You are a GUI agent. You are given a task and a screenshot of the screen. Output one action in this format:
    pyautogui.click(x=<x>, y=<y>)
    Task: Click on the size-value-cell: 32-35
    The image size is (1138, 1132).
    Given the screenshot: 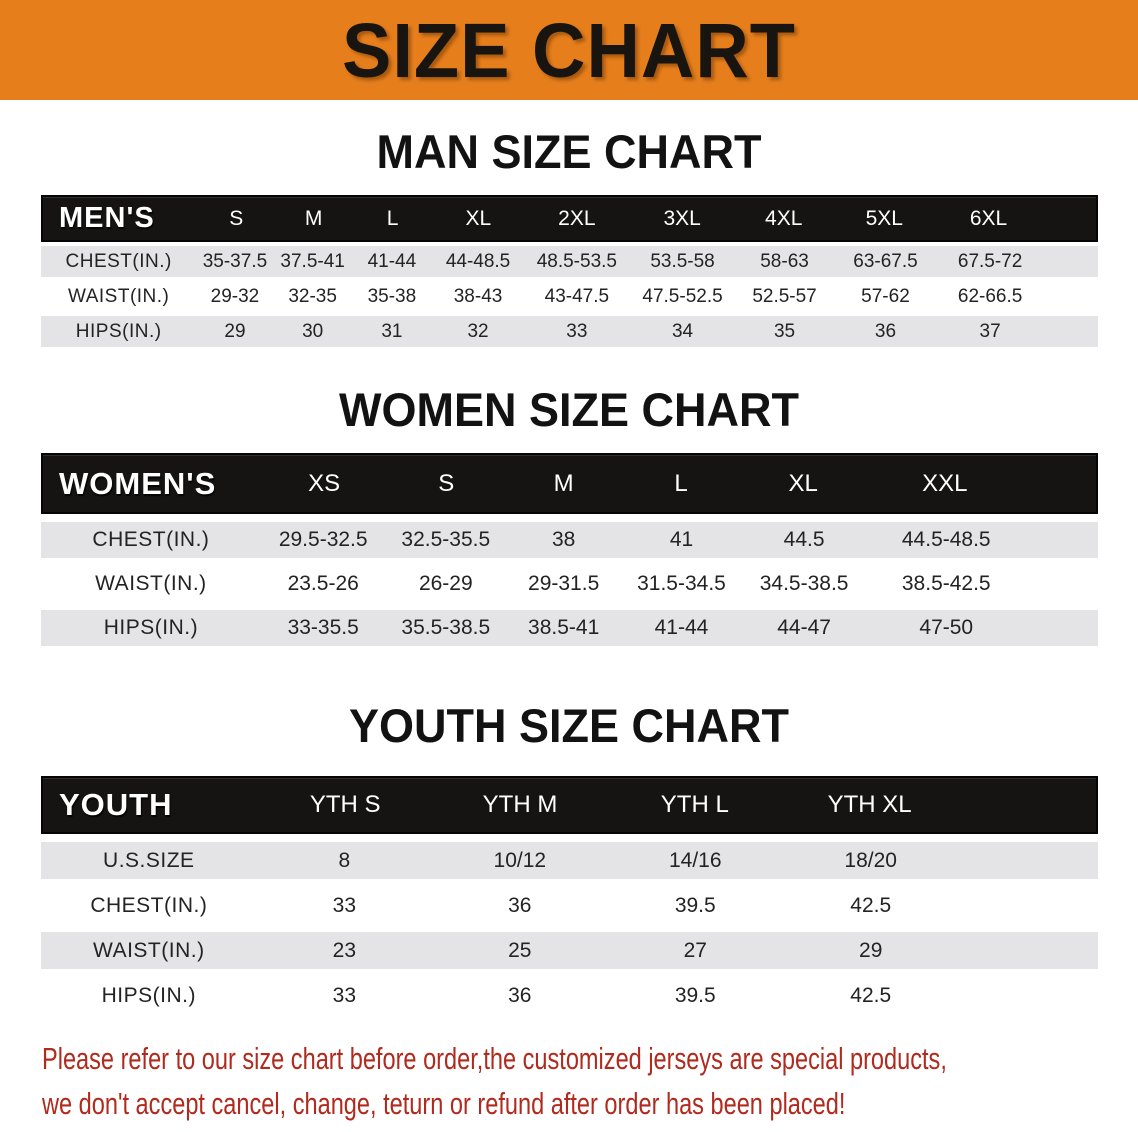 What is the action you would take?
    pyautogui.click(x=312, y=296)
    